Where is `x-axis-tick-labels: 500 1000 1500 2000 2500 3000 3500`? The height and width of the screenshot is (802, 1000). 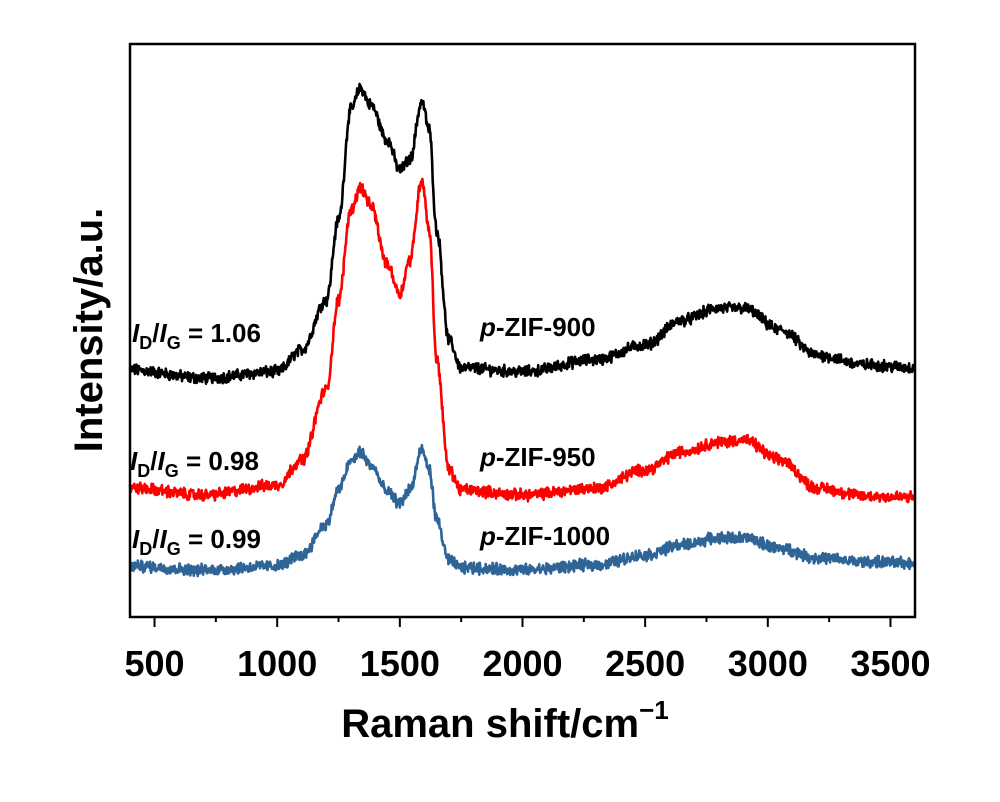
x-axis-tick-labels: 500 1000 1500 2000 2500 3000 3500 is located at coordinates (527, 663).